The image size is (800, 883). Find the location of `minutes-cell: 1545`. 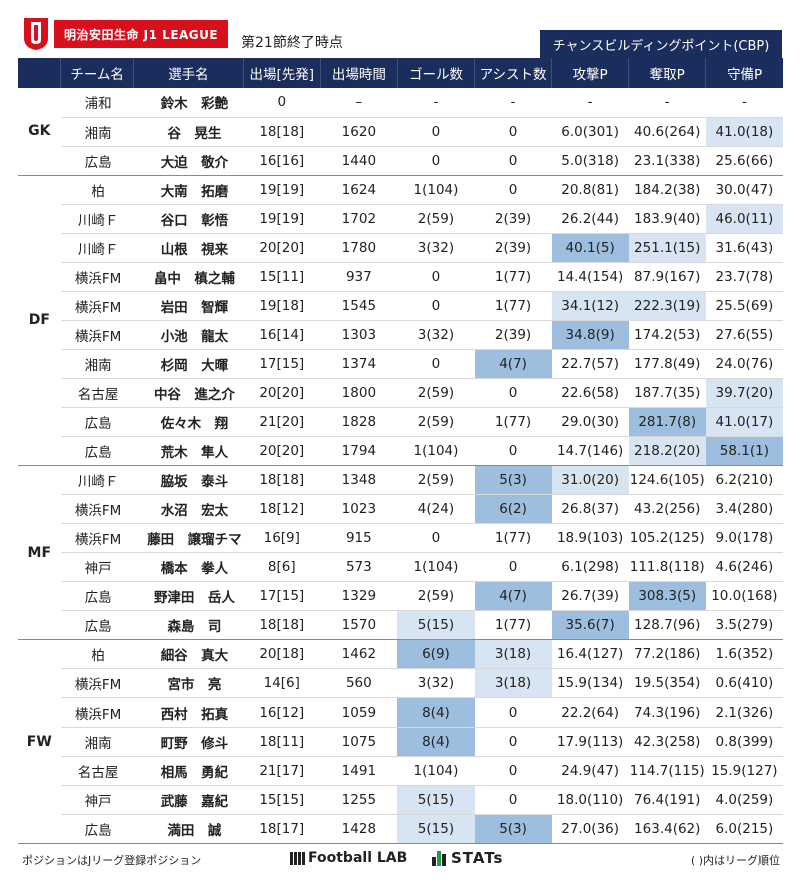

minutes-cell: 1545 is located at coordinates (359, 306).